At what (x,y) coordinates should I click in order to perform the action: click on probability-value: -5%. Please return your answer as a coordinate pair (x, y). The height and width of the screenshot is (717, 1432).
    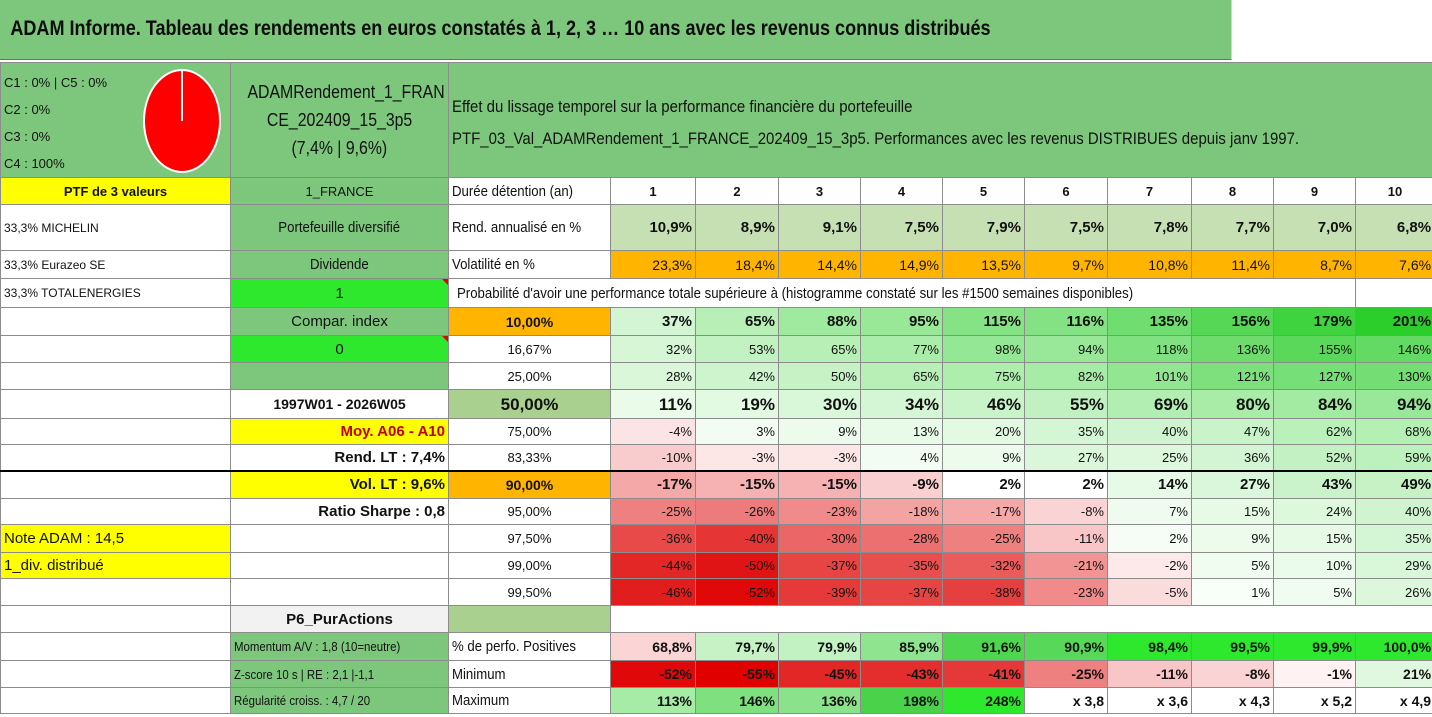
    Looking at the image, I should click on (1149, 592).